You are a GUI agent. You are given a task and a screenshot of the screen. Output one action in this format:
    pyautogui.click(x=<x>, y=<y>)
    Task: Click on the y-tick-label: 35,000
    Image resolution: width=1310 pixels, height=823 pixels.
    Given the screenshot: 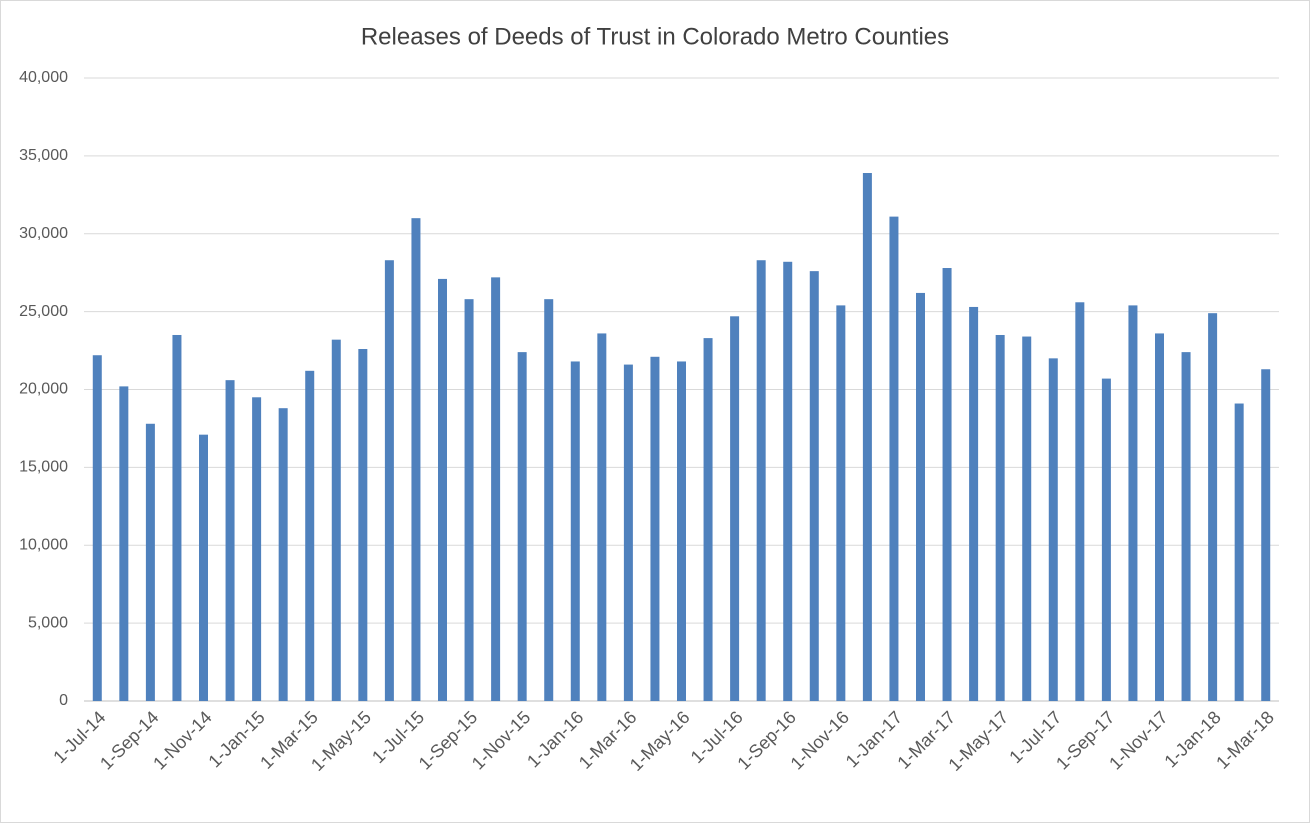 What is the action you would take?
    pyautogui.click(x=43, y=155)
    